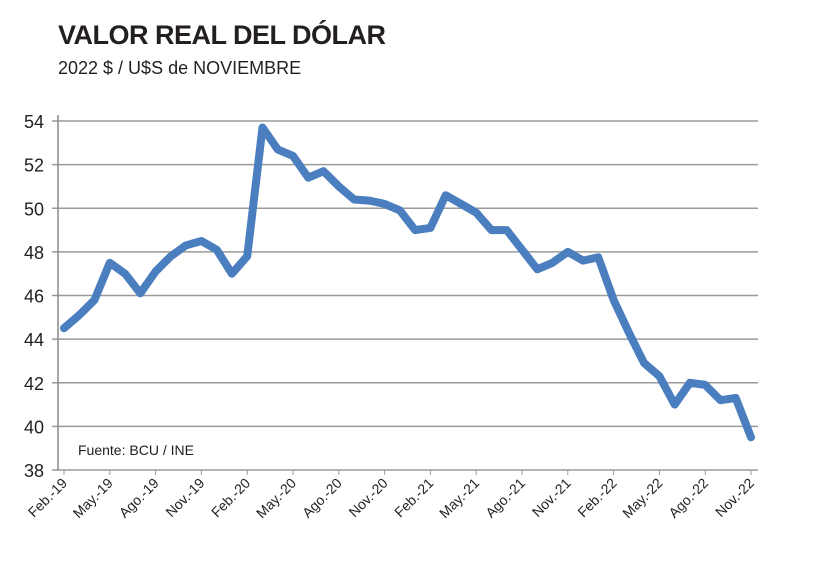 This screenshot has height=573, width=840. Describe the element at coordinates (139, 498) in the screenshot. I see `x-tick-label: Ago.-19` at that location.